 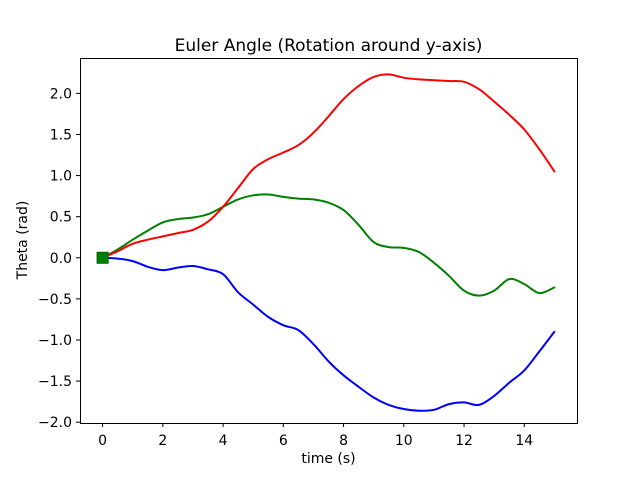 What do you see at coordinates (61, 94) in the screenshot?
I see `y-tick-label: 2.0` at bounding box center [61, 94].